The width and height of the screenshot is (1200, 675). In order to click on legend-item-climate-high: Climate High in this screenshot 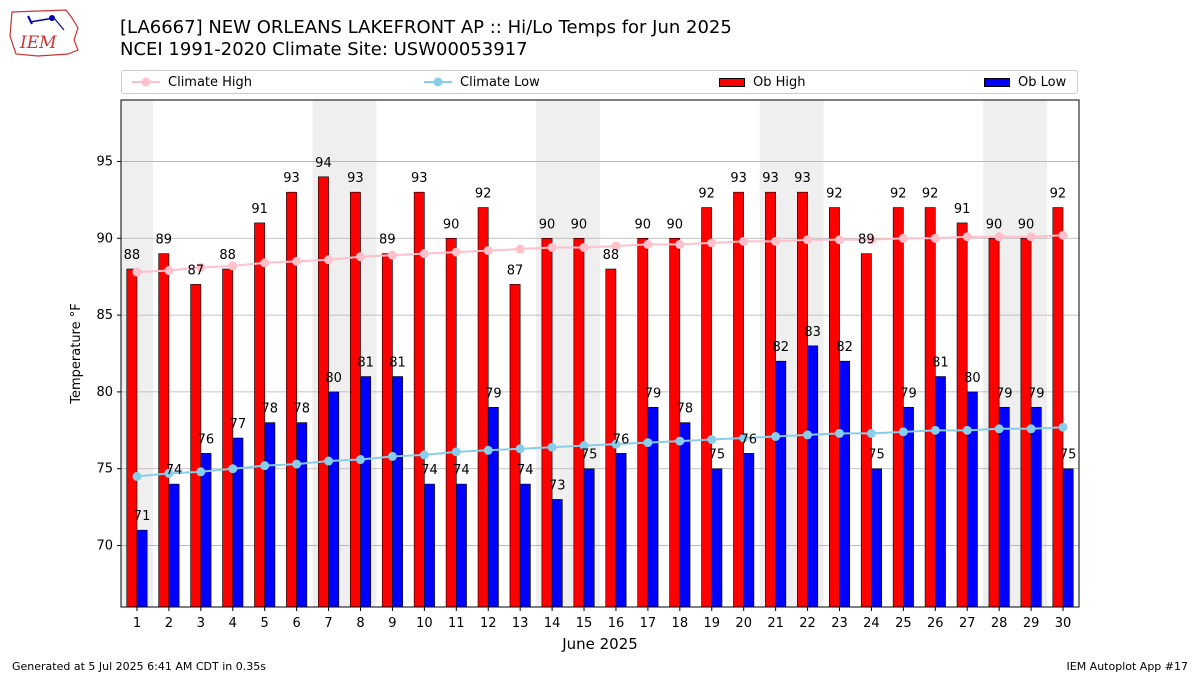, I will do `click(192, 82)`.